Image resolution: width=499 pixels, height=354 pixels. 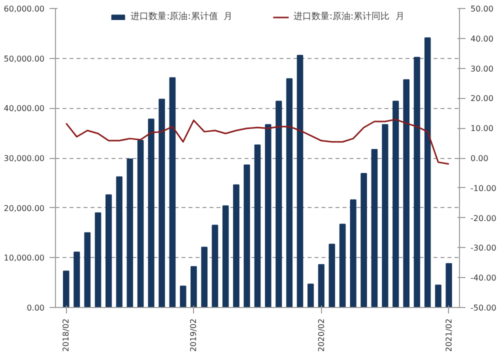 I want to click on y-tick-label: 10,000.00, so click(x=24, y=258).